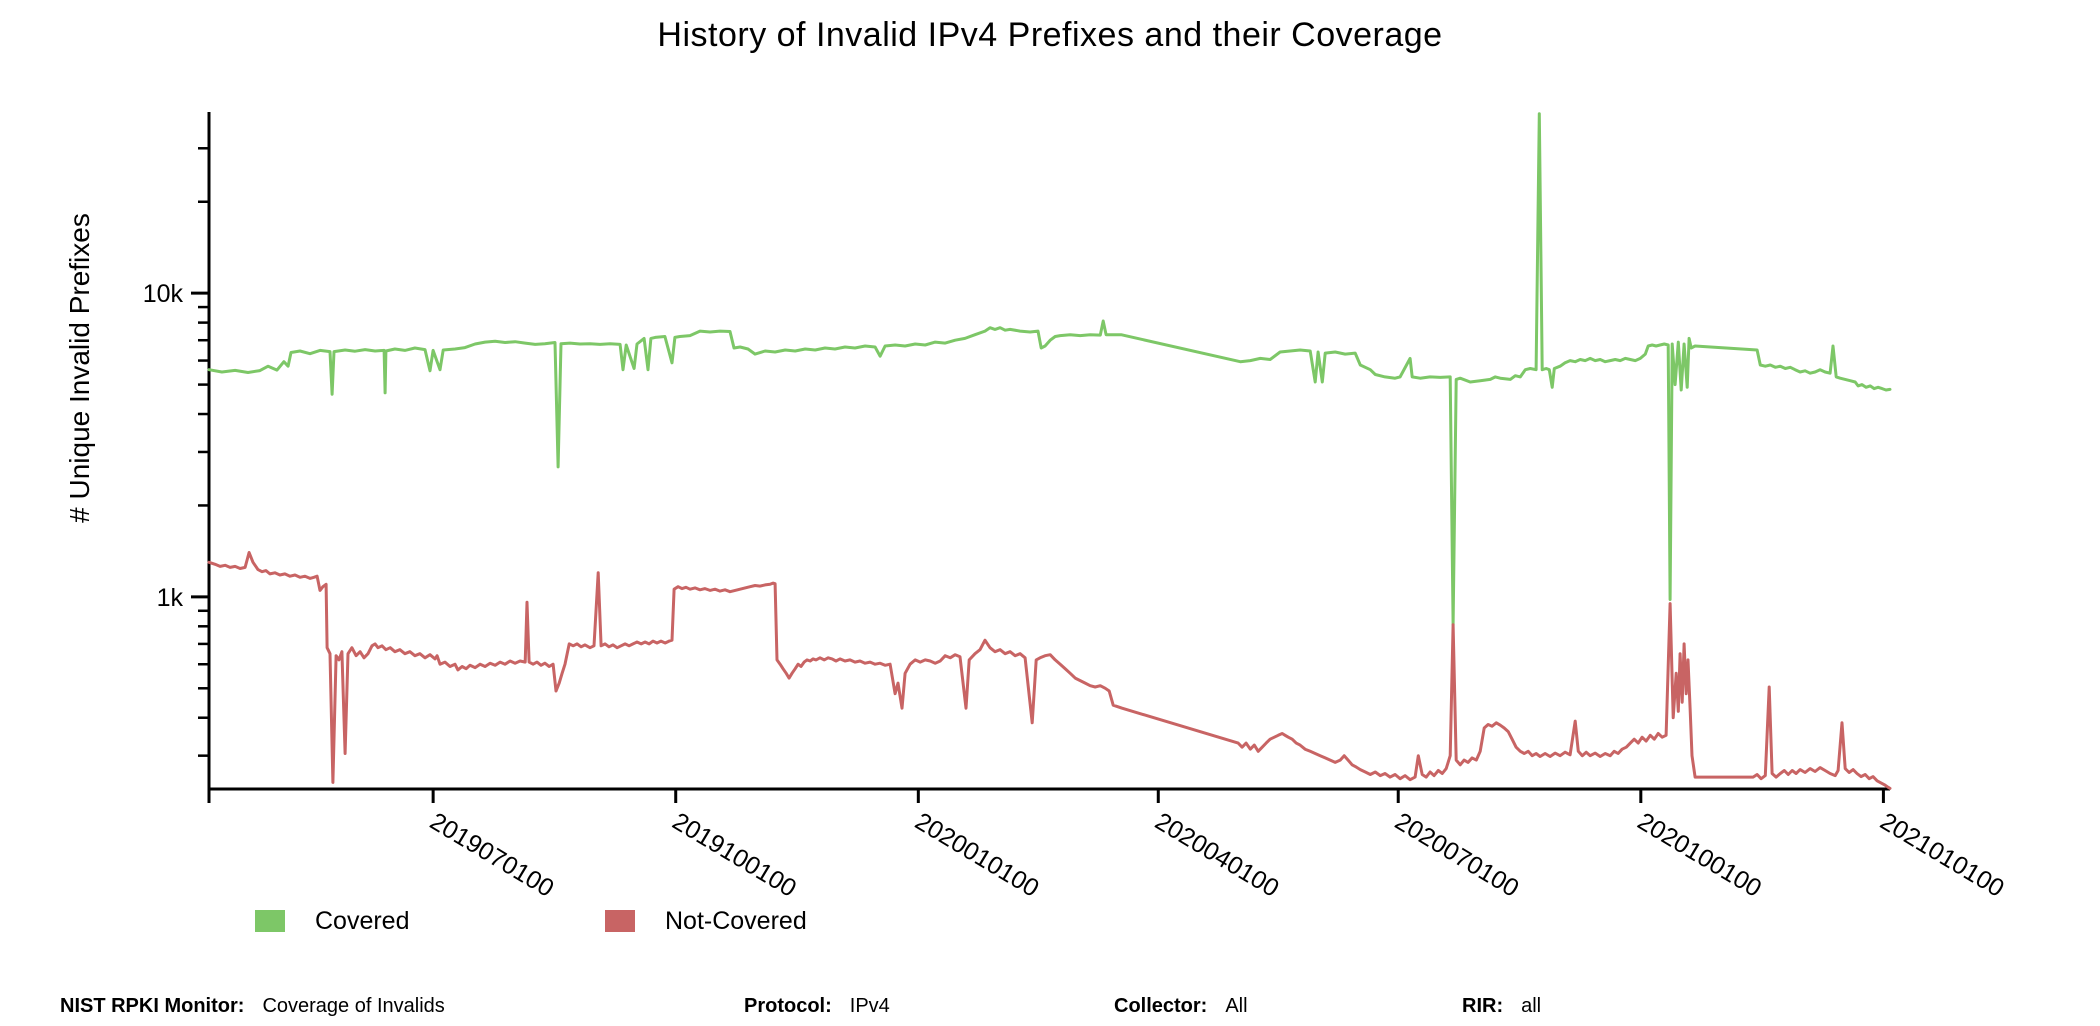 The height and width of the screenshot is (1026, 2100). I want to click on footer-protocol-label: Protocol:, so click(788, 1006).